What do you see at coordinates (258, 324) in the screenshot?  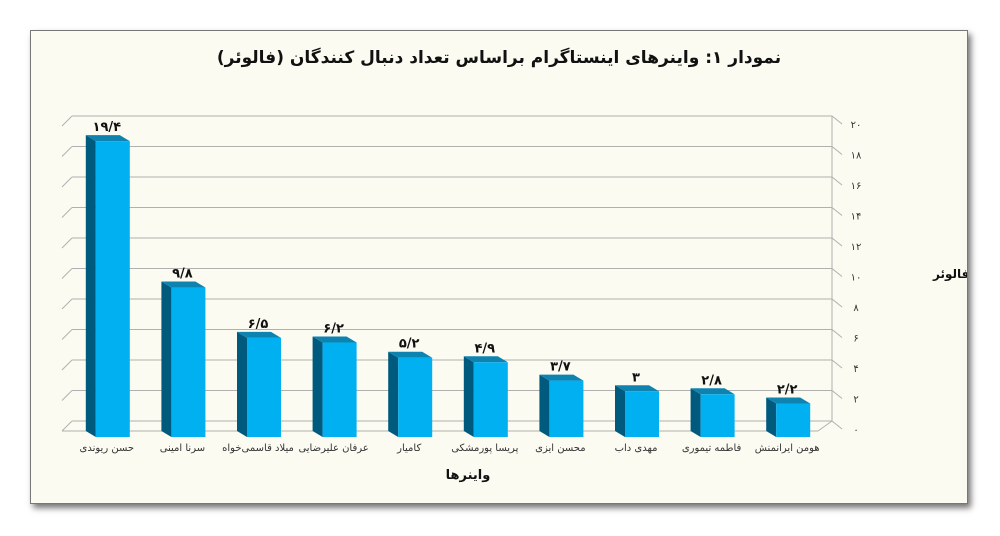 I see `data-label: ۶/۵` at bounding box center [258, 324].